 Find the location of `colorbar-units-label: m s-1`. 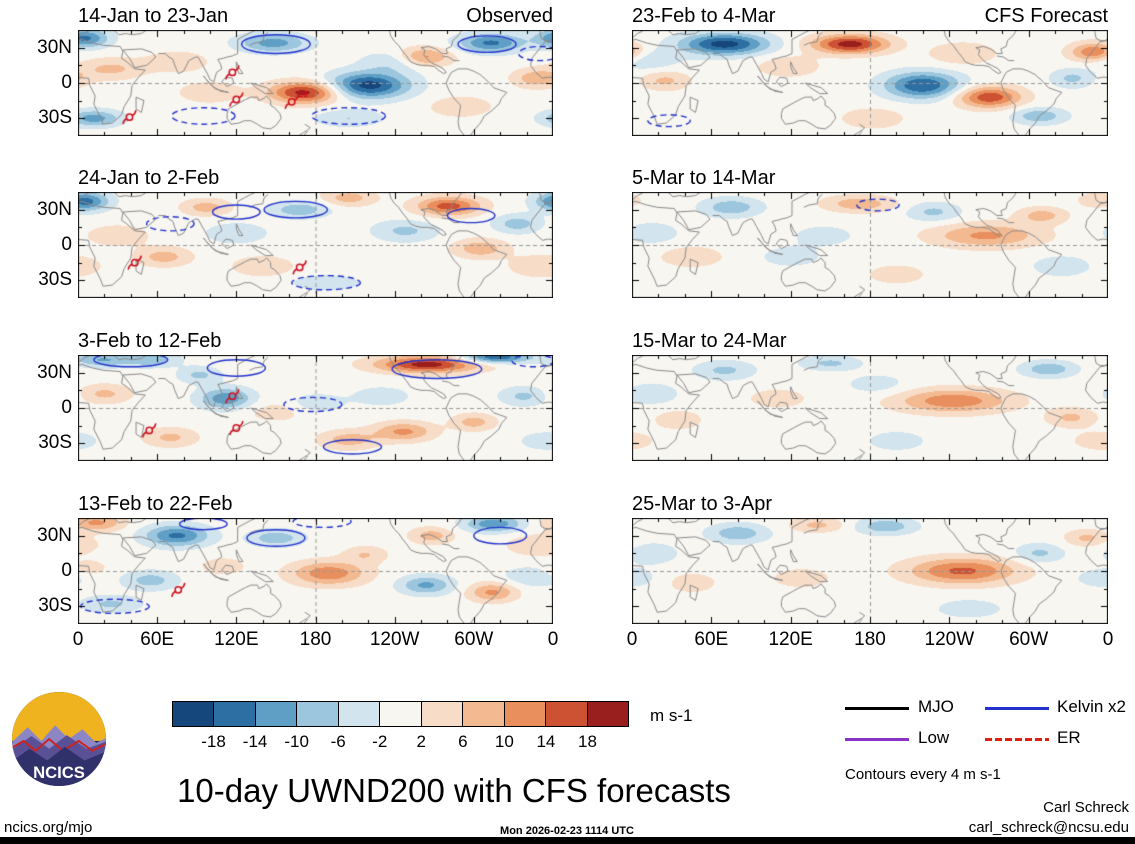

colorbar-units-label: m s-1 is located at coordinates (671, 715).